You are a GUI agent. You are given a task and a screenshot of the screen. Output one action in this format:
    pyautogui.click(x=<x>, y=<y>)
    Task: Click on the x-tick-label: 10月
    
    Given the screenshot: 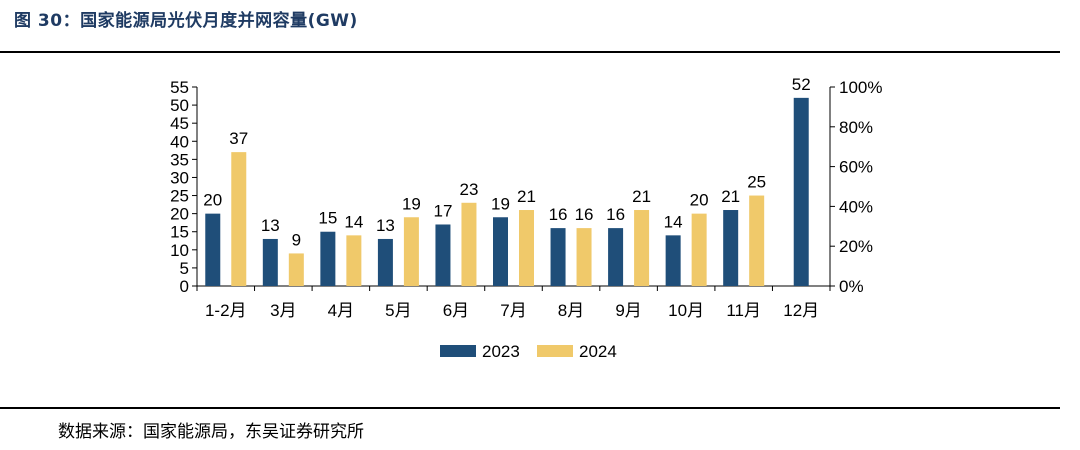 What is the action you would take?
    pyautogui.click(x=686, y=310)
    